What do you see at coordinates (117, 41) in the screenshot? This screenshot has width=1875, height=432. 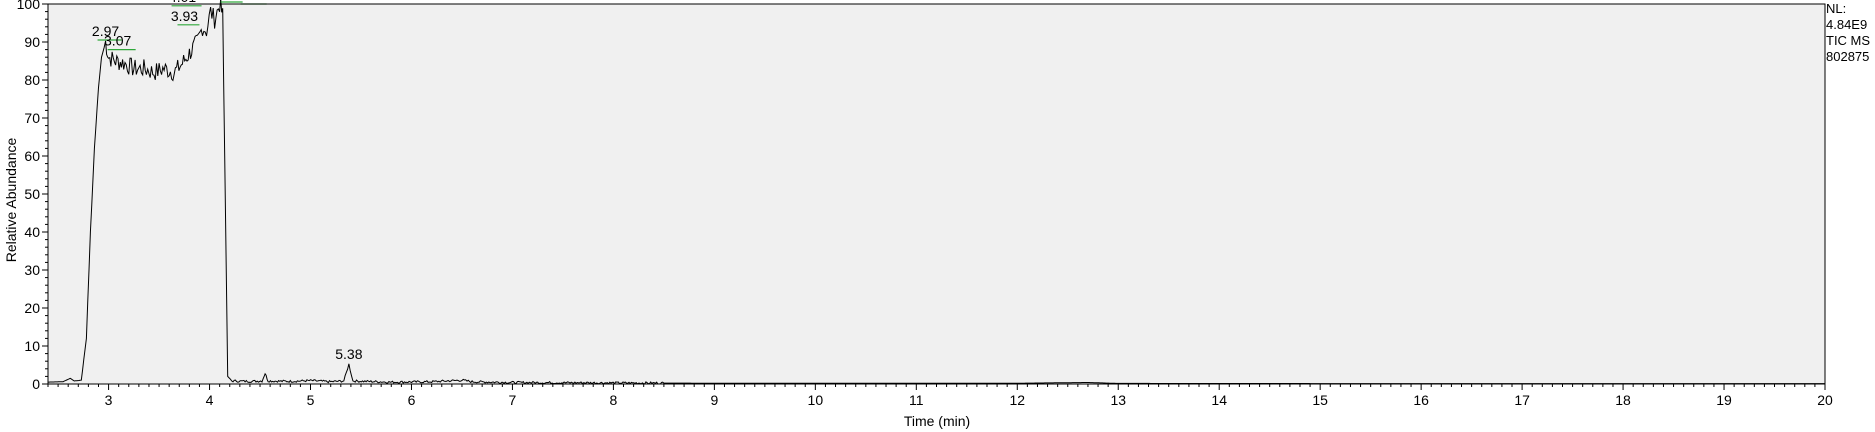 I see `peak-label: 3.07` at bounding box center [117, 41].